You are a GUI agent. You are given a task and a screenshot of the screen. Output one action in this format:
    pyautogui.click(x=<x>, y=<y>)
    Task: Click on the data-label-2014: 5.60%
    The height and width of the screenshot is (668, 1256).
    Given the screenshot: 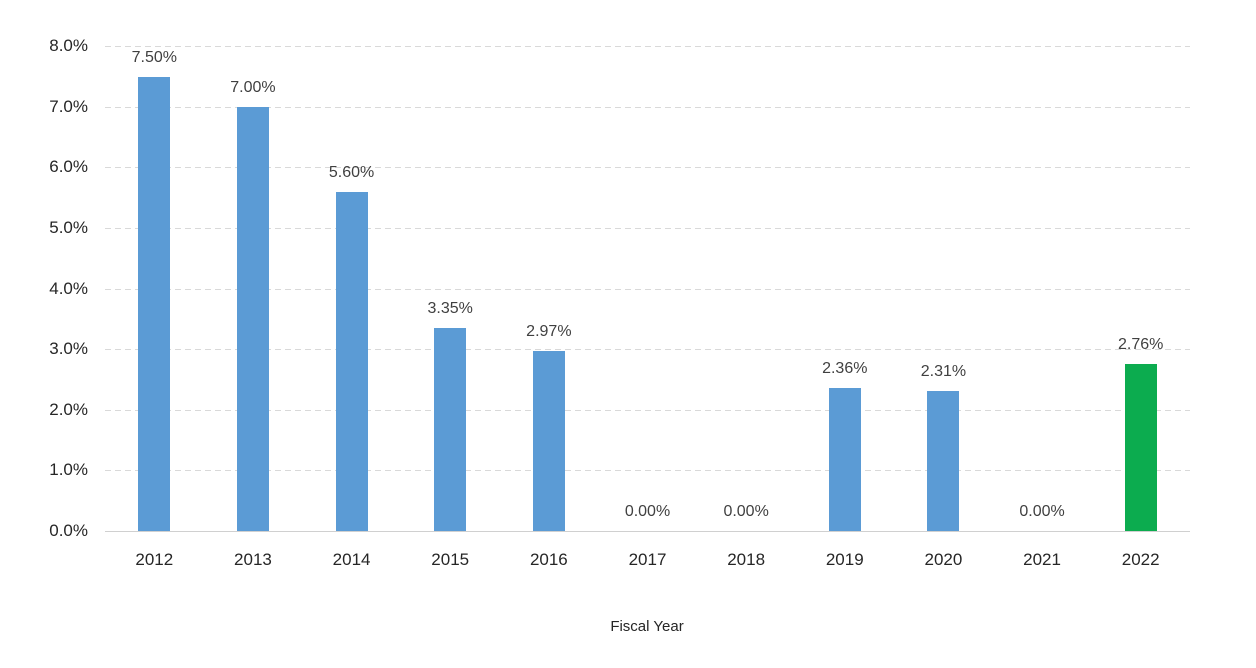 What is the action you would take?
    pyautogui.click(x=351, y=172)
    